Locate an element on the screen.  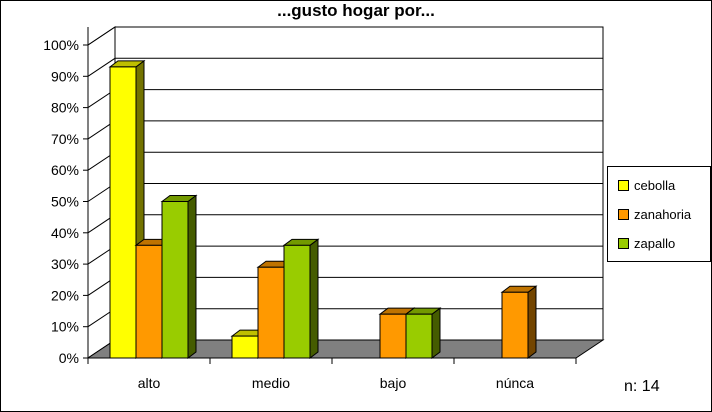
legend-swatch-cebolla is located at coordinates (623, 185).